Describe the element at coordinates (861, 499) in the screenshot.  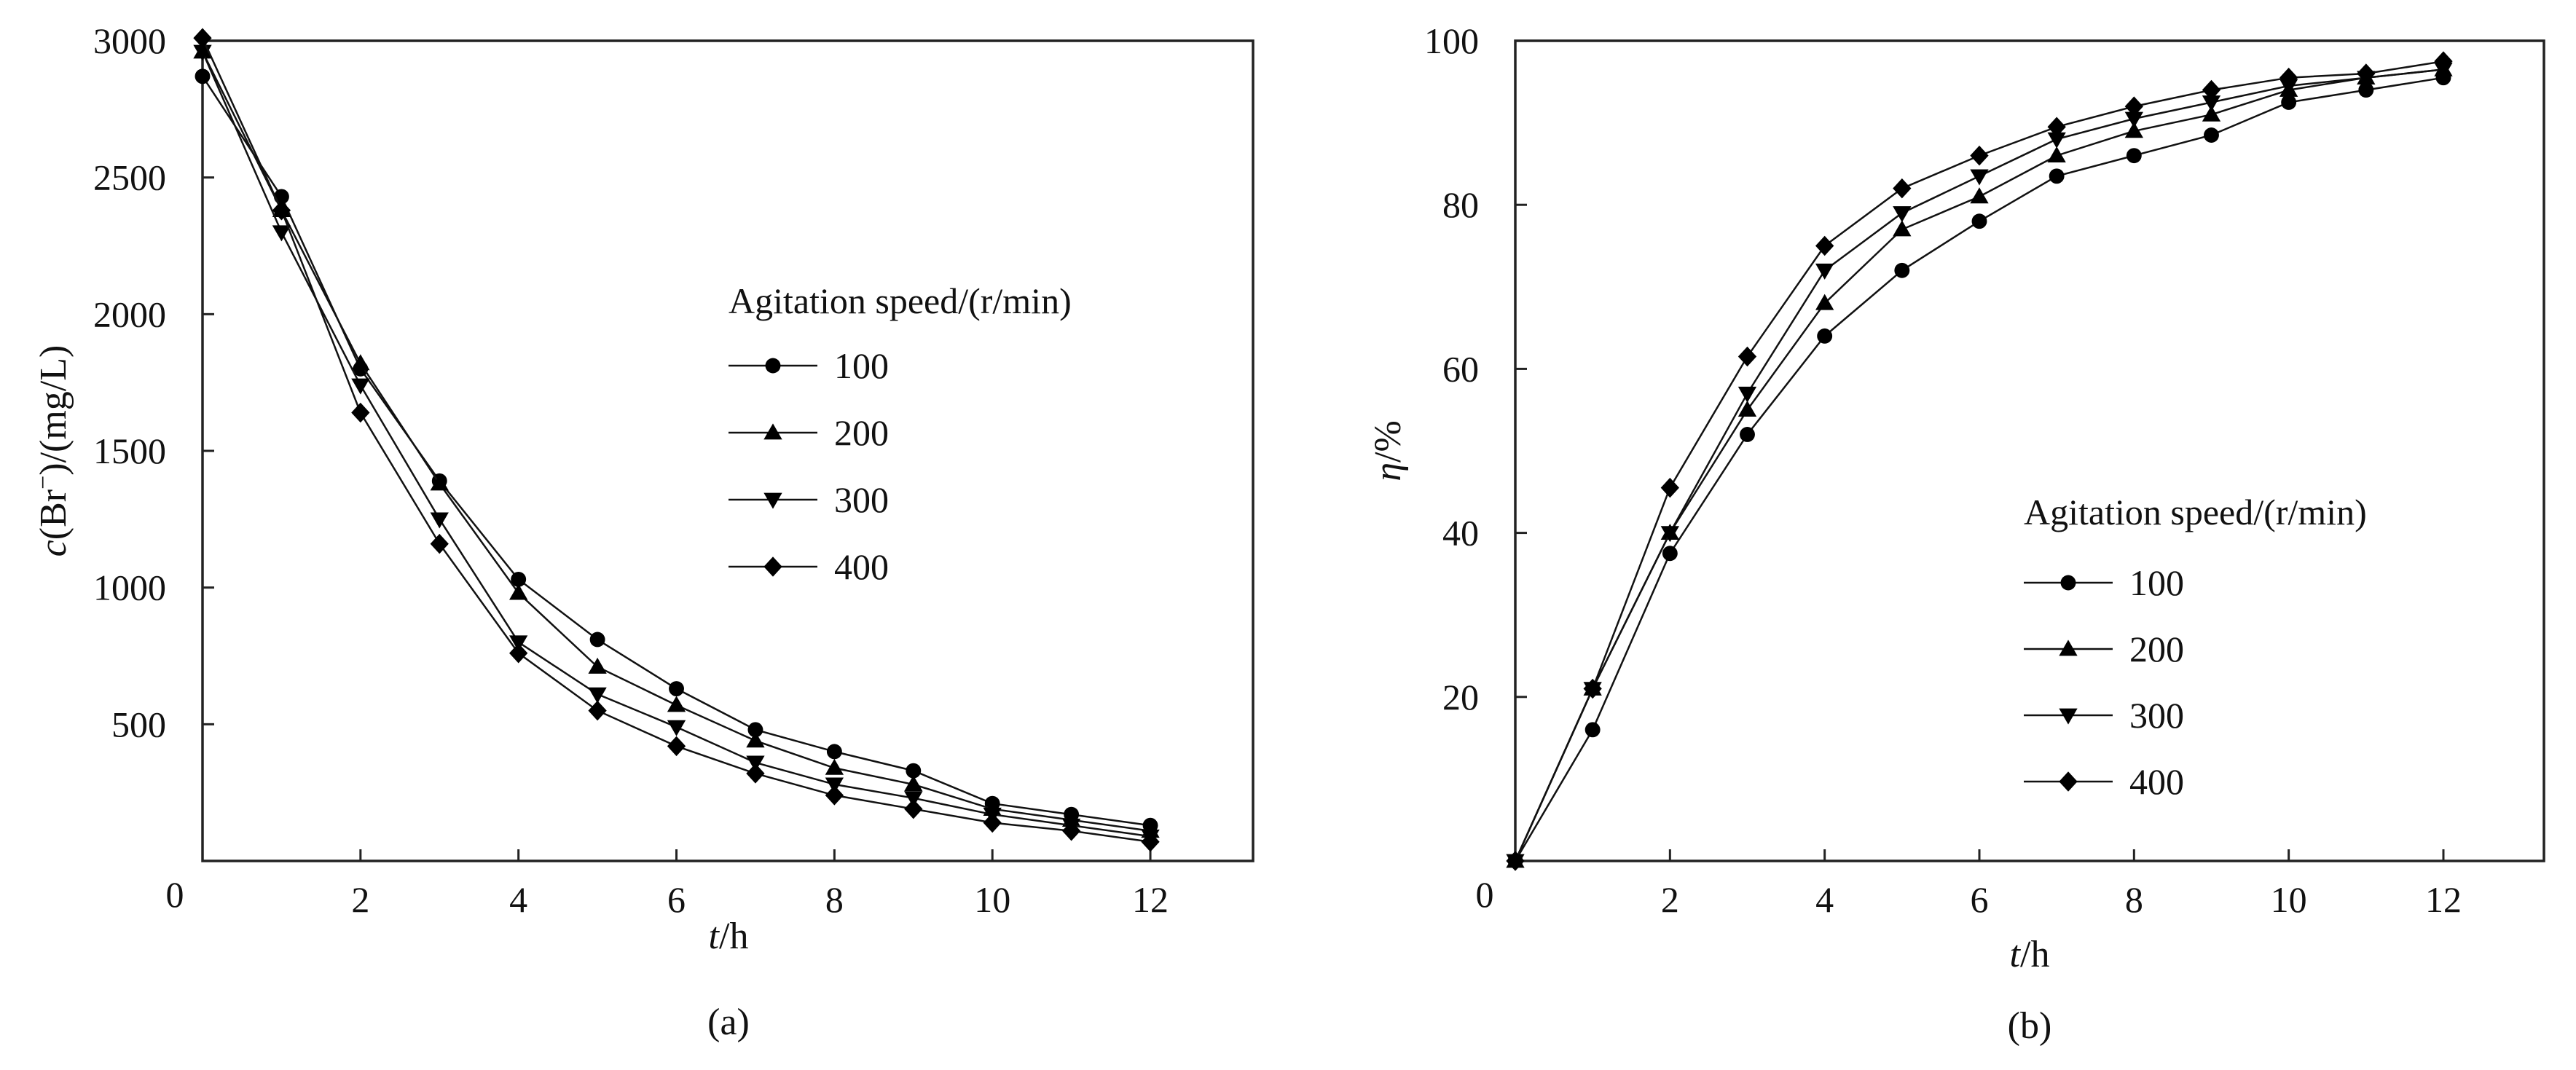
I see `legend-label-300: 300` at that location.